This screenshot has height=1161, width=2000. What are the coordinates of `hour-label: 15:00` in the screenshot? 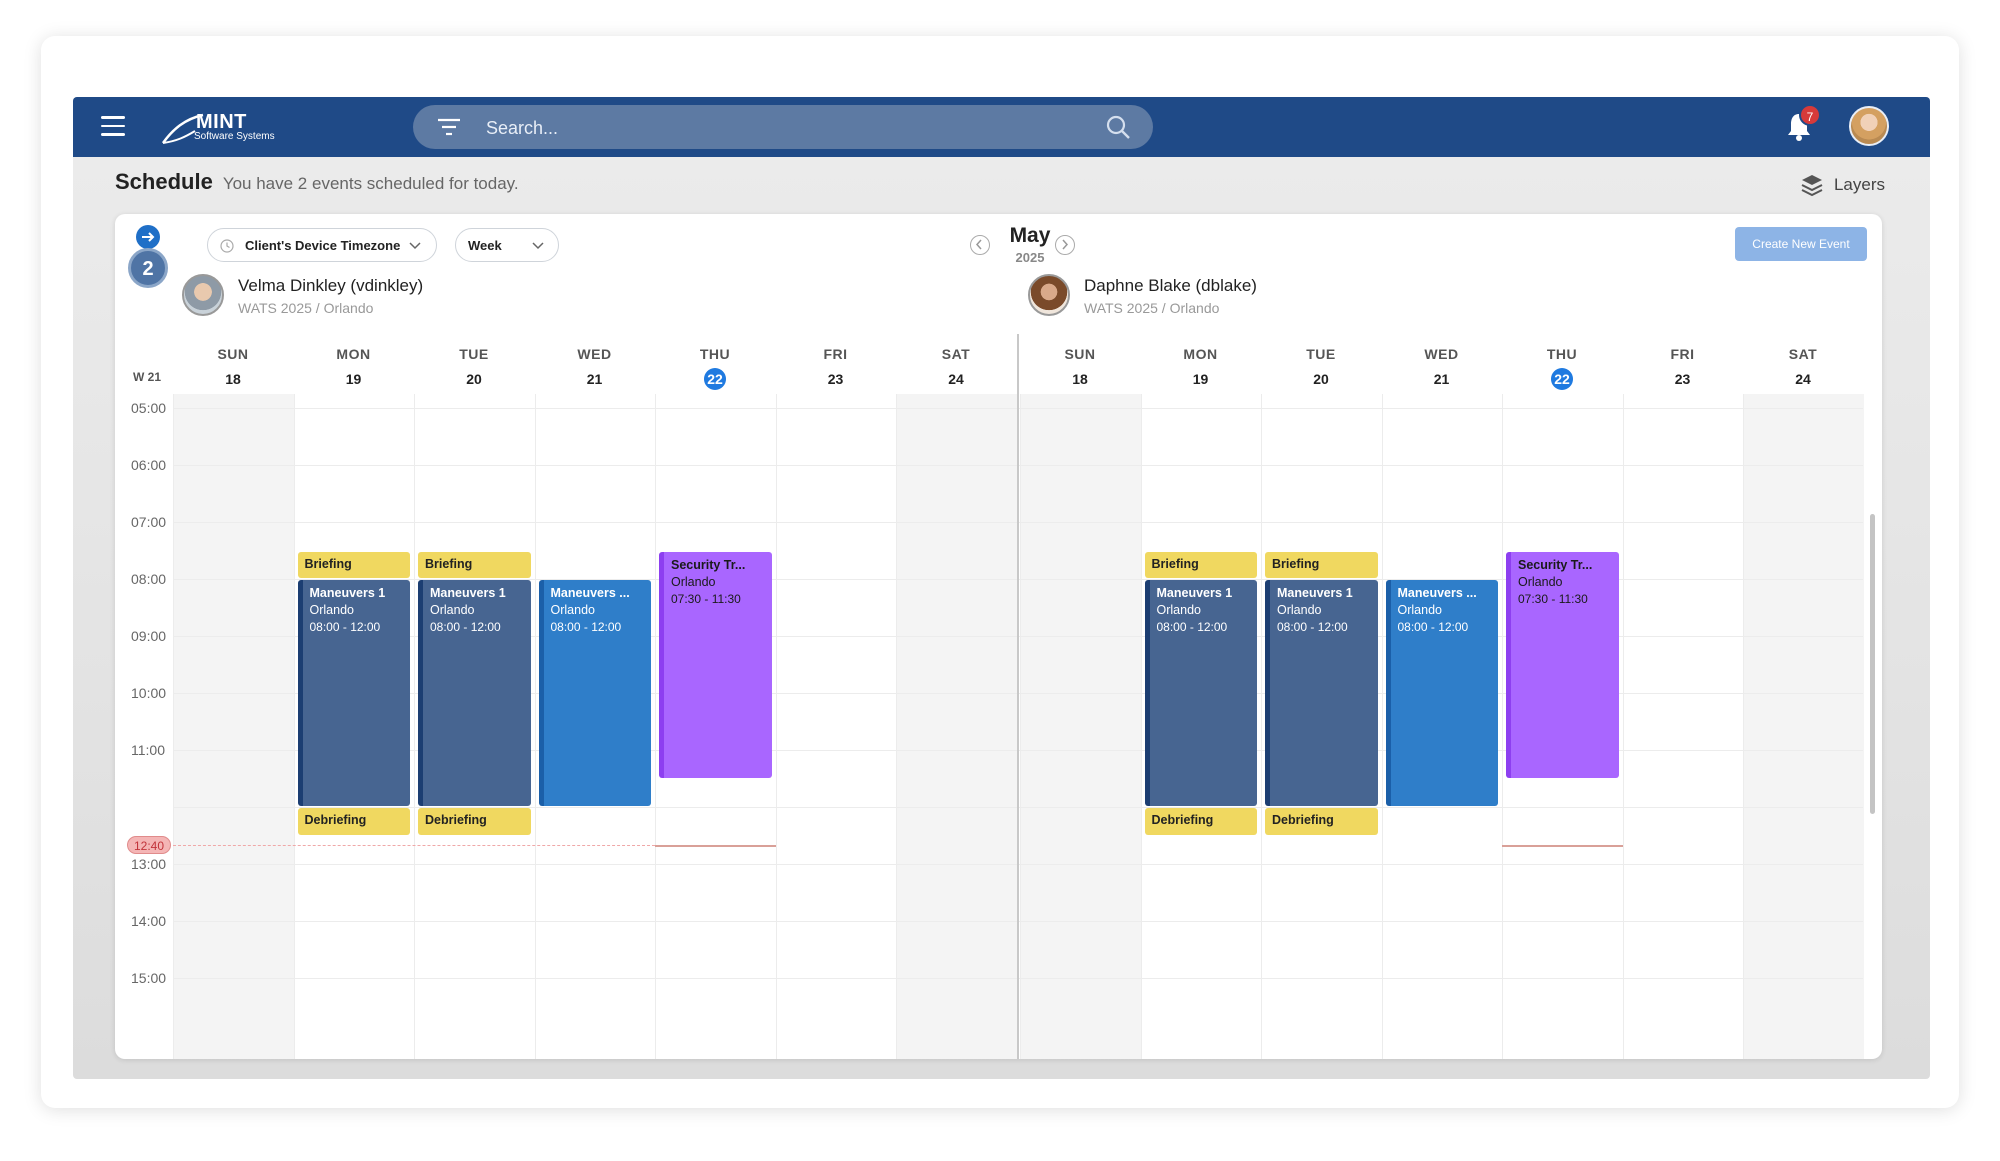 It's located at (149, 978).